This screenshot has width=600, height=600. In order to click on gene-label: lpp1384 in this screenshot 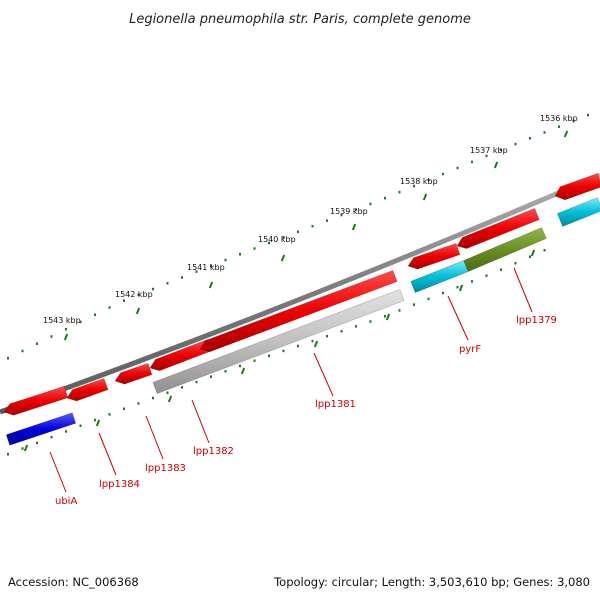, I will do `click(119, 484)`.